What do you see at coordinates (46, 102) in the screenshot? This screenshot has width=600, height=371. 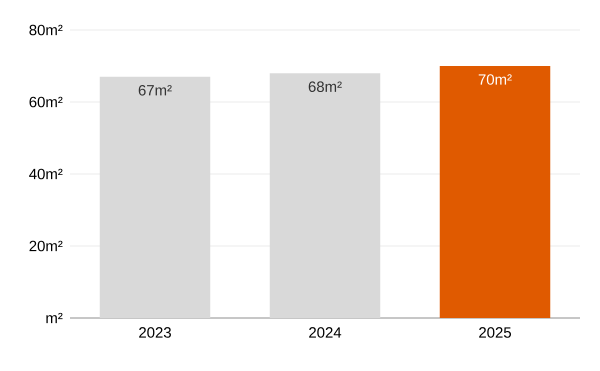 I see `y-tick-label: 60m²` at bounding box center [46, 102].